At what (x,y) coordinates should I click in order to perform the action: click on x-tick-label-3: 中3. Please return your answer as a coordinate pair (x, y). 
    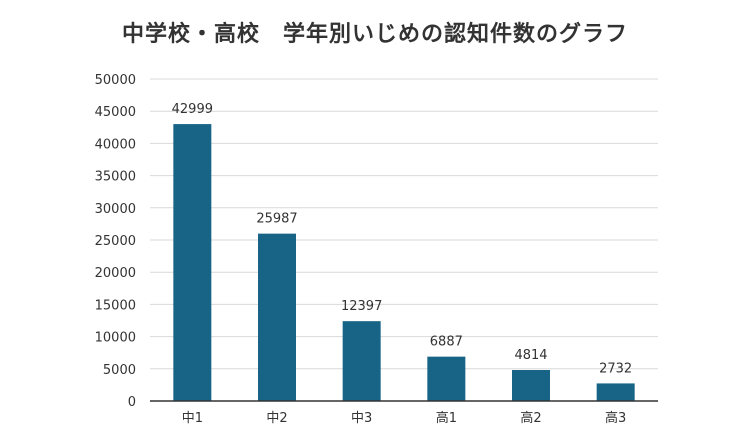
    Looking at the image, I should click on (361, 418).